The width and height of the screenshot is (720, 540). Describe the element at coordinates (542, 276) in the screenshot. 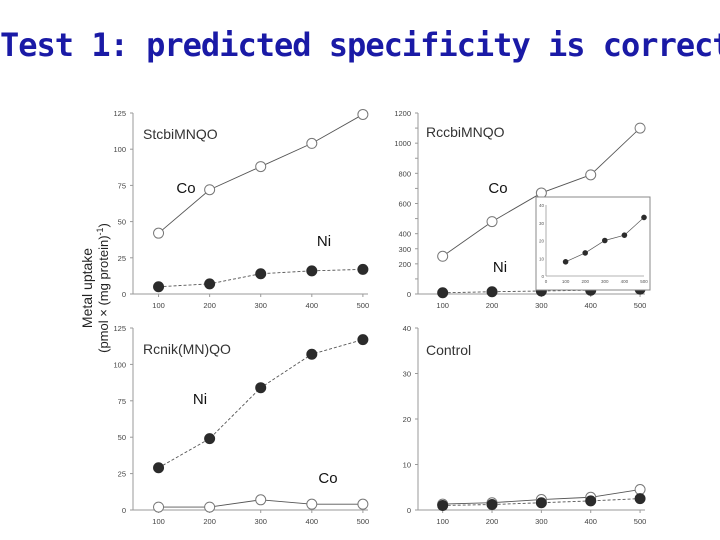

I see `inset-y-tick-label: 0` at that location.